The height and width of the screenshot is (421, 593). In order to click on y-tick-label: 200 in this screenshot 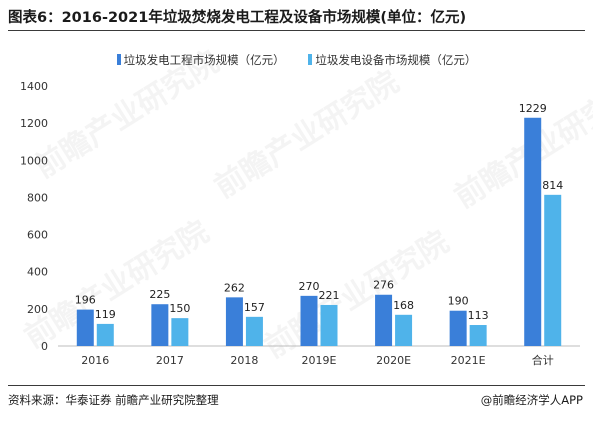, I will do `click(37, 309)`.